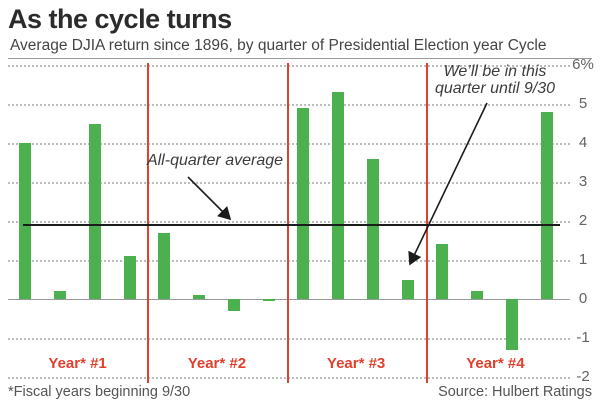 The width and height of the screenshot is (600, 403). Describe the element at coordinates (303, 203) in the screenshot. I see `bar-year3-q1` at that location.